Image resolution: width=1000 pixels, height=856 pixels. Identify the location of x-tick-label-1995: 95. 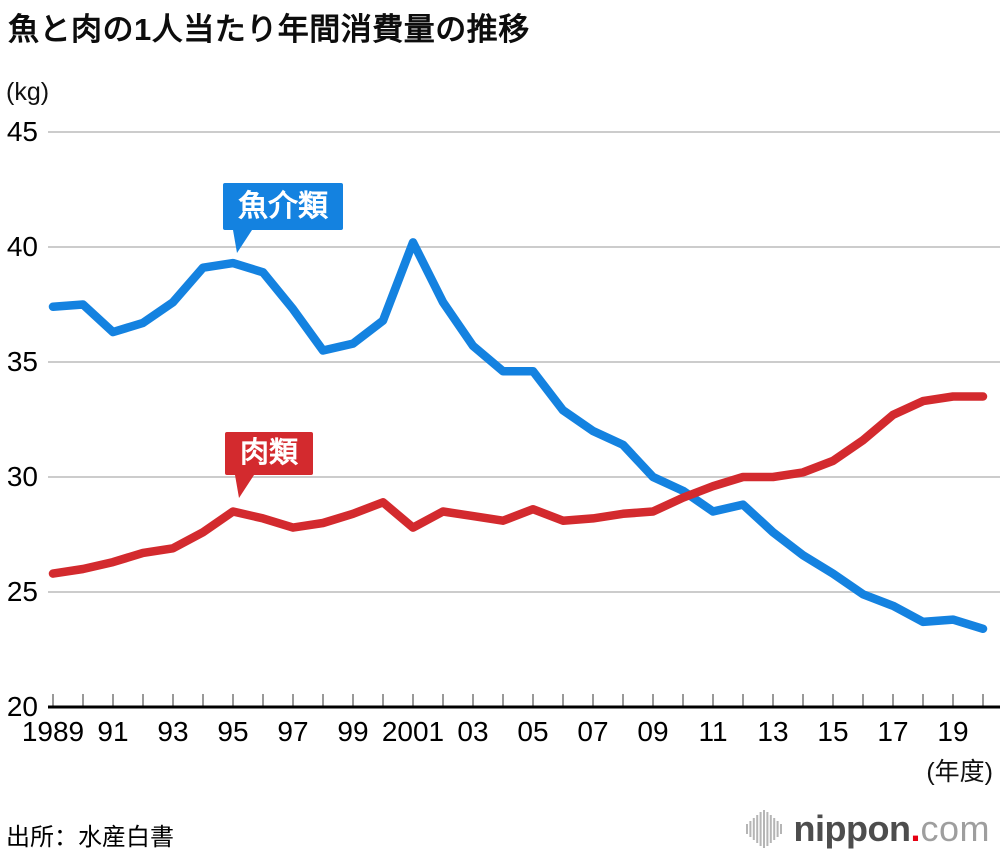
(233, 731).